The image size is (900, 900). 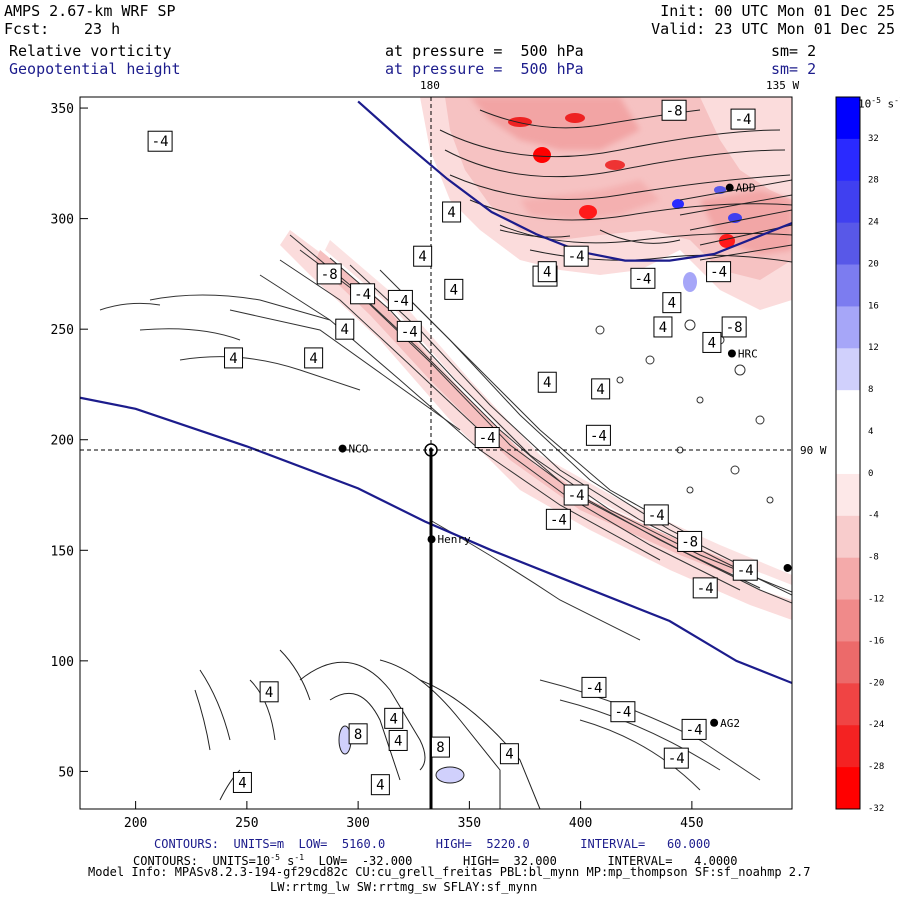 What do you see at coordinates (870, 432) in the screenshot?
I see `colorbar-tick-label: 4` at bounding box center [870, 432].